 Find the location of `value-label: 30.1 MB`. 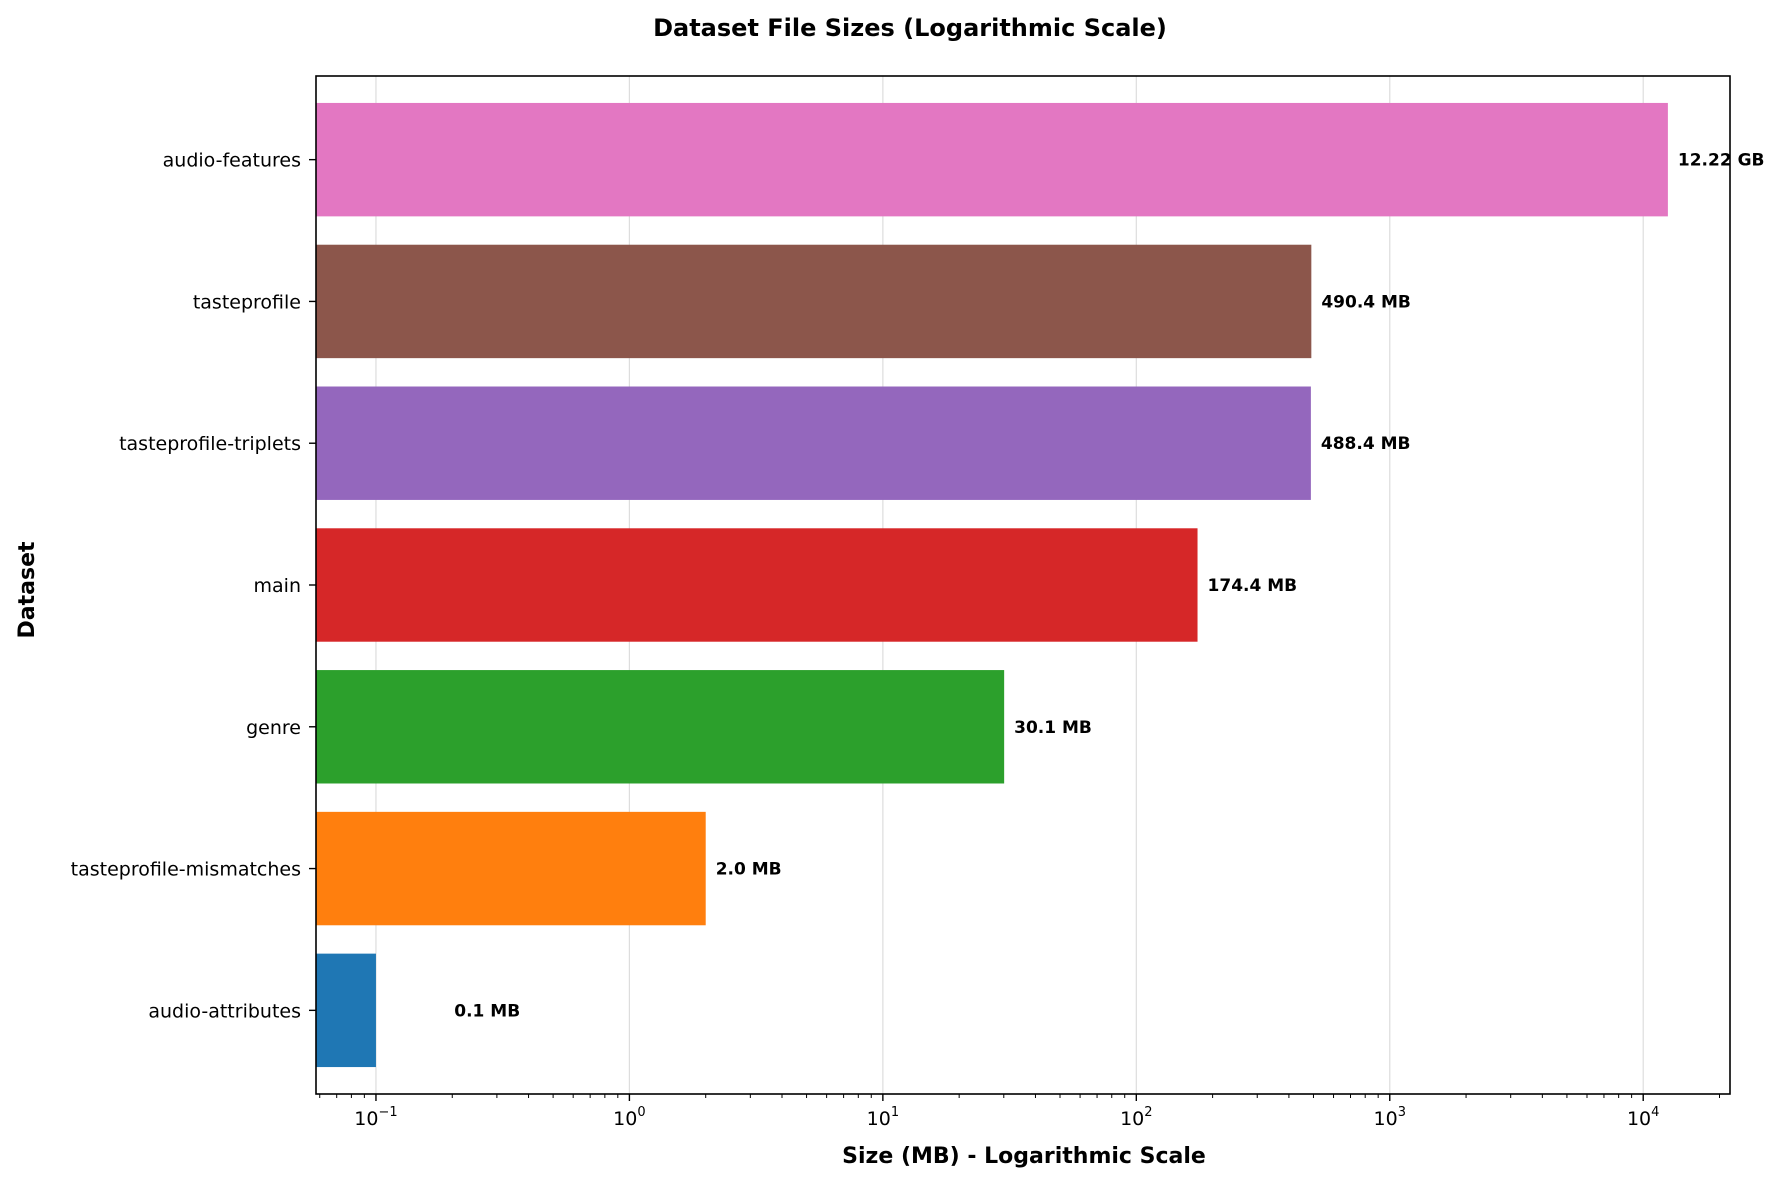

value-label: 30.1 MB is located at coordinates (1053, 728).